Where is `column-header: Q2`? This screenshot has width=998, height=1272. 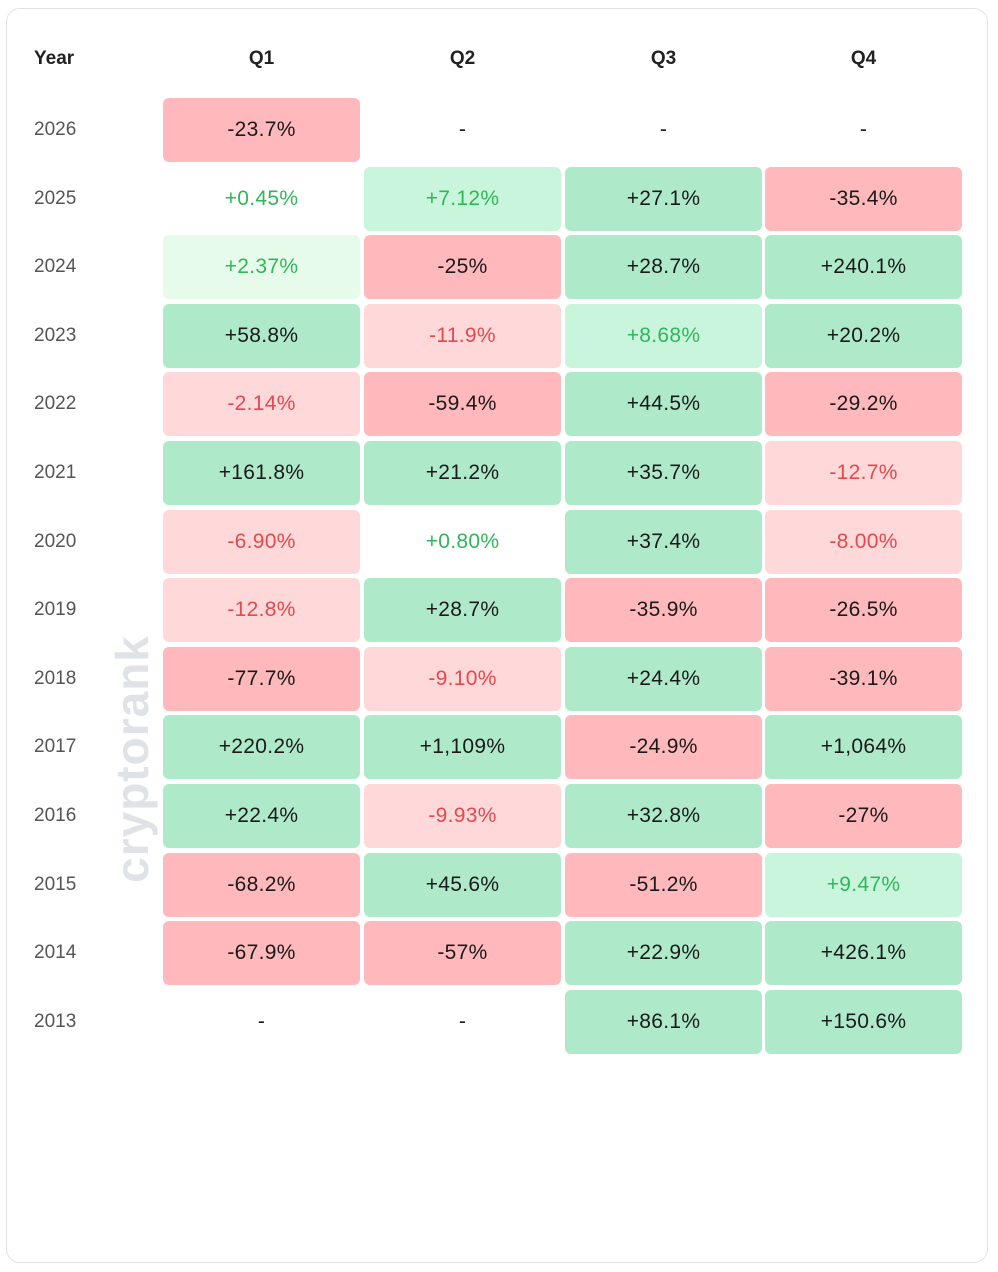 column-header: Q2 is located at coordinates (462, 58).